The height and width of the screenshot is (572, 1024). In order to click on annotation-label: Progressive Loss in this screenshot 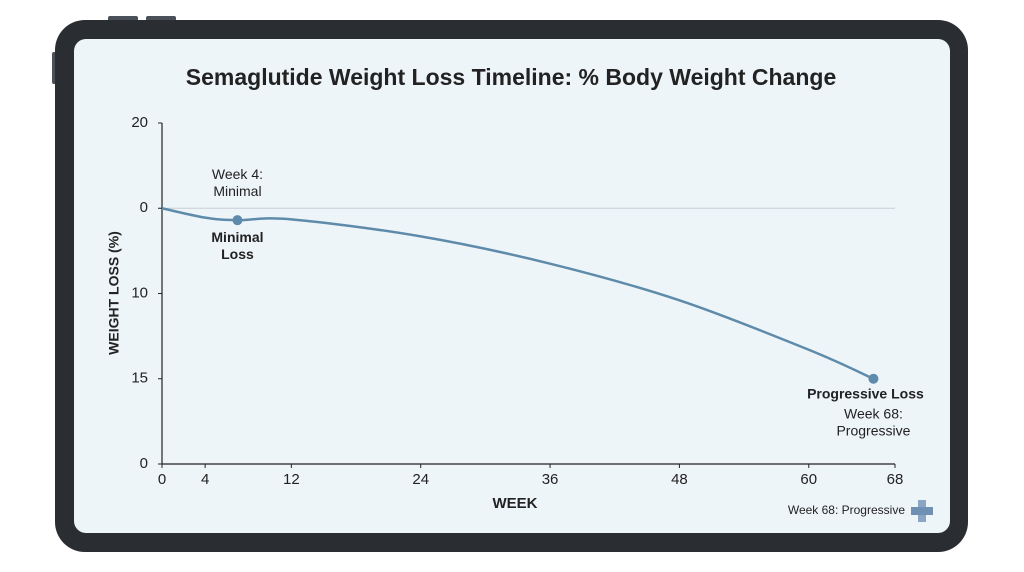, I will do `click(865, 393)`.